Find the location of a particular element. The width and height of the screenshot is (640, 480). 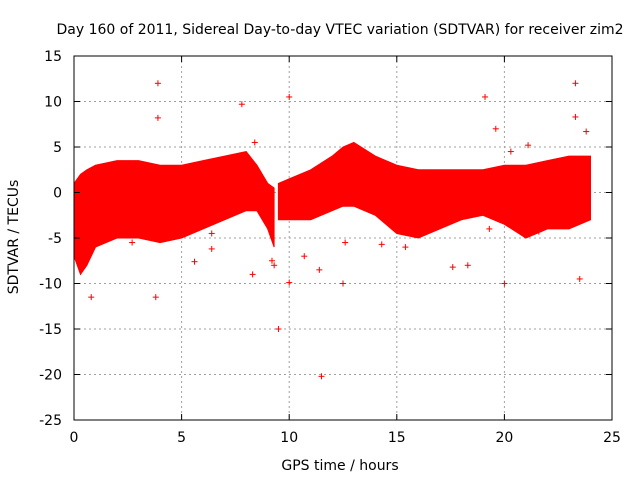

y-tick-label: -25 is located at coordinates (50, 421).